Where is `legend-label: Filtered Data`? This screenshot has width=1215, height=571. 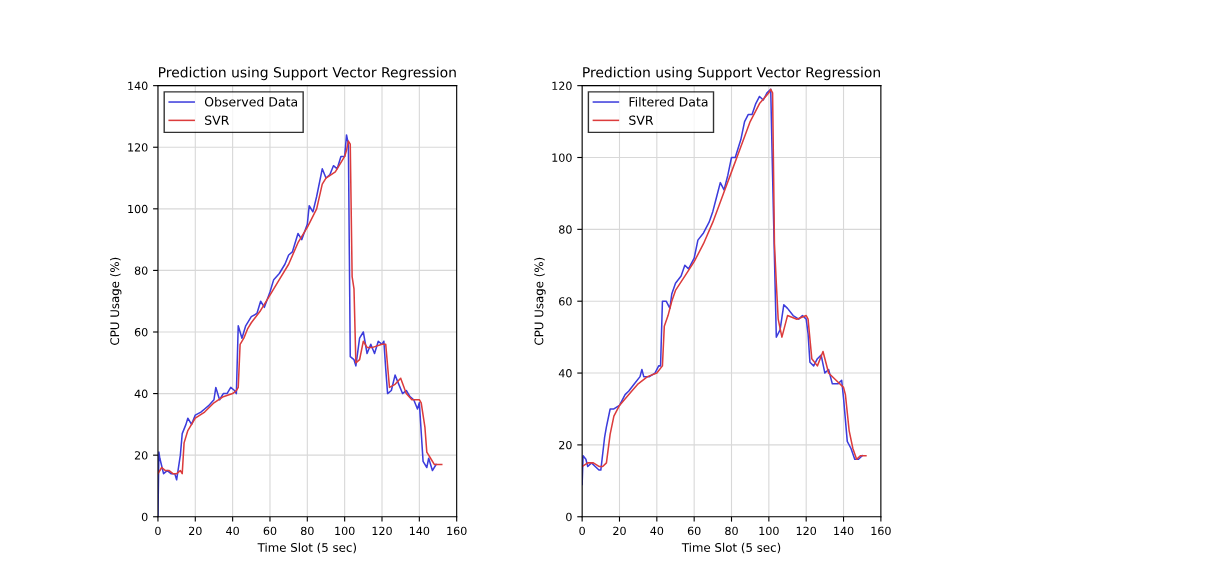
legend-label: Filtered Data is located at coordinates (668, 101).